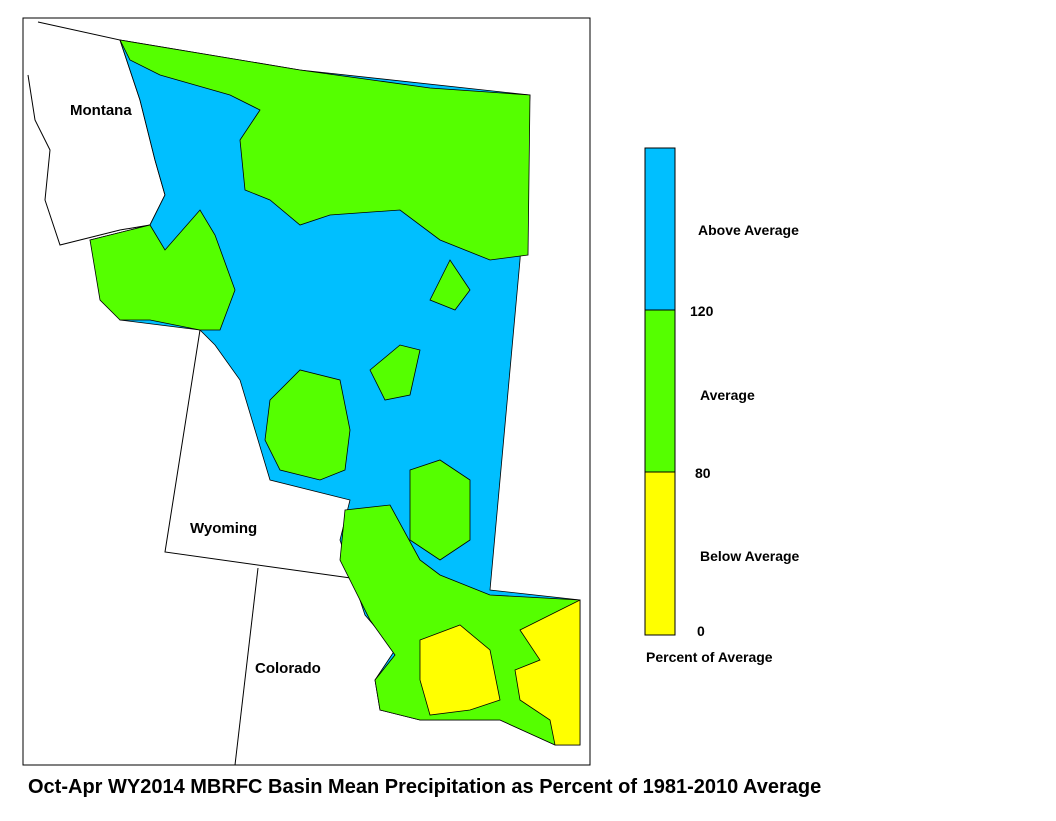 Image resolution: width=1056 pixels, height=821 pixels. What do you see at coordinates (709, 657) in the screenshot?
I see `legend-title: Percent of Average` at bounding box center [709, 657].